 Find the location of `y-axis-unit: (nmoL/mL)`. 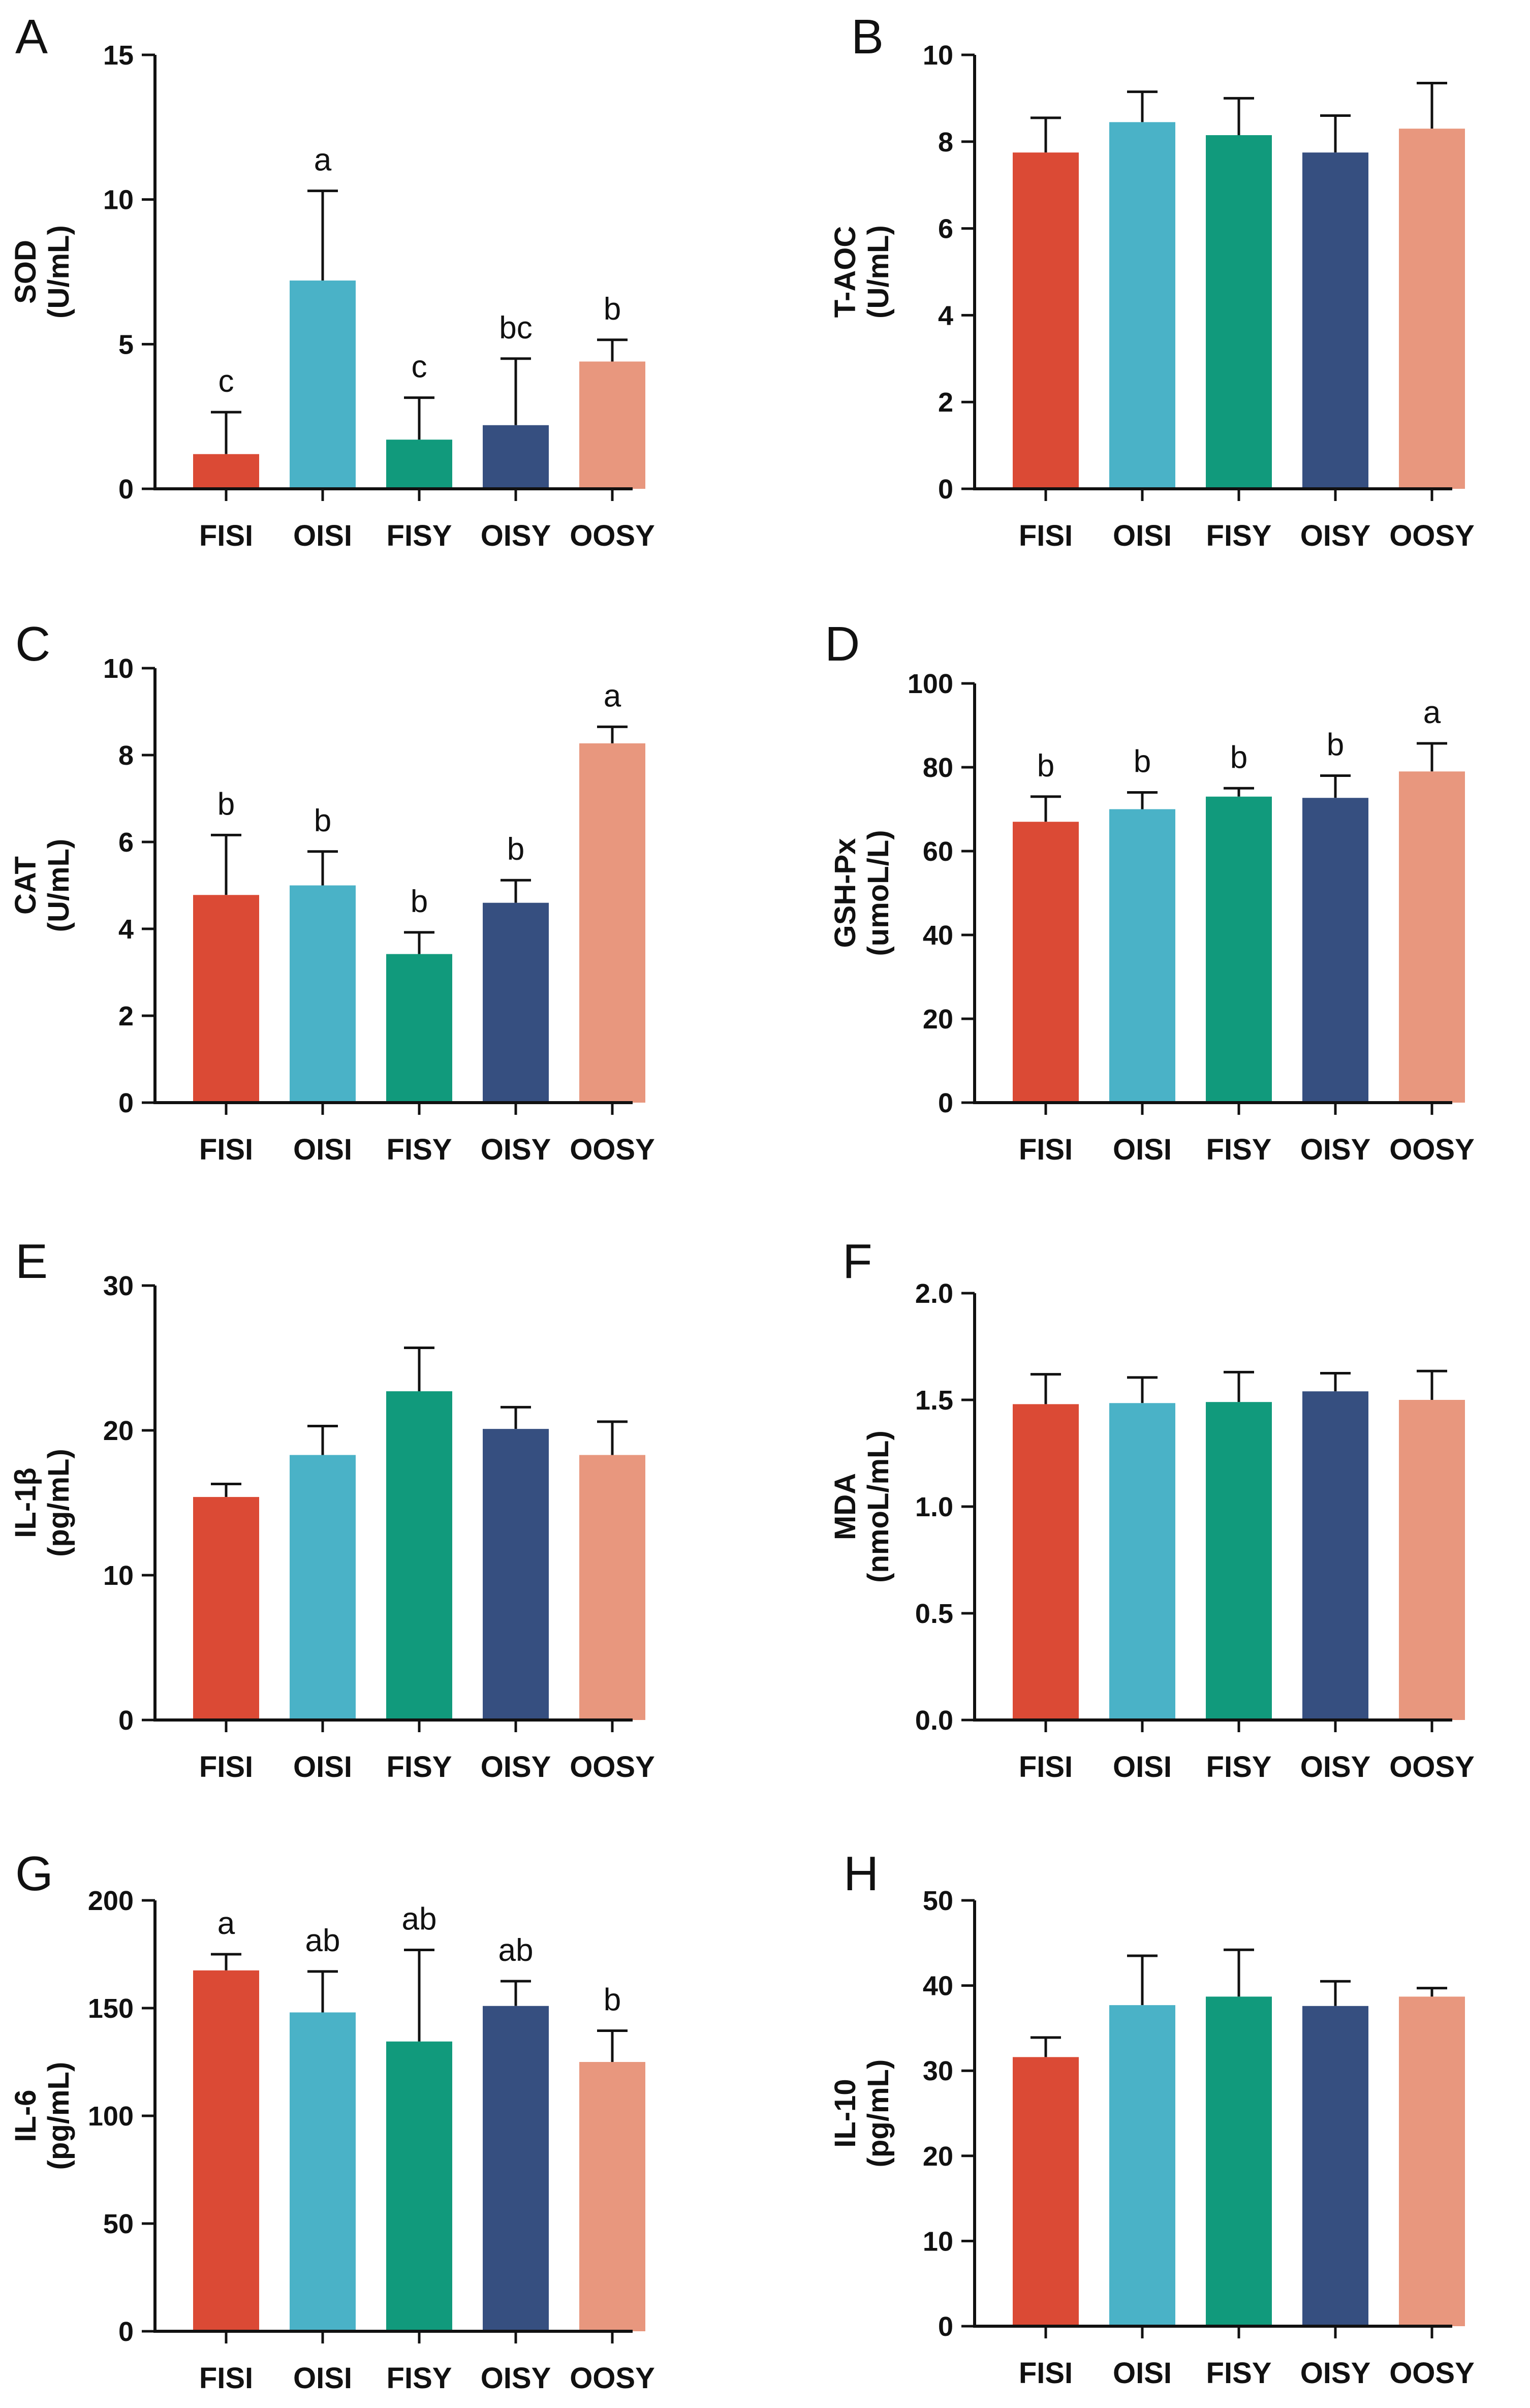

y-axis-unit: (nmoL/mL) is located at coordinates (878, 1506).